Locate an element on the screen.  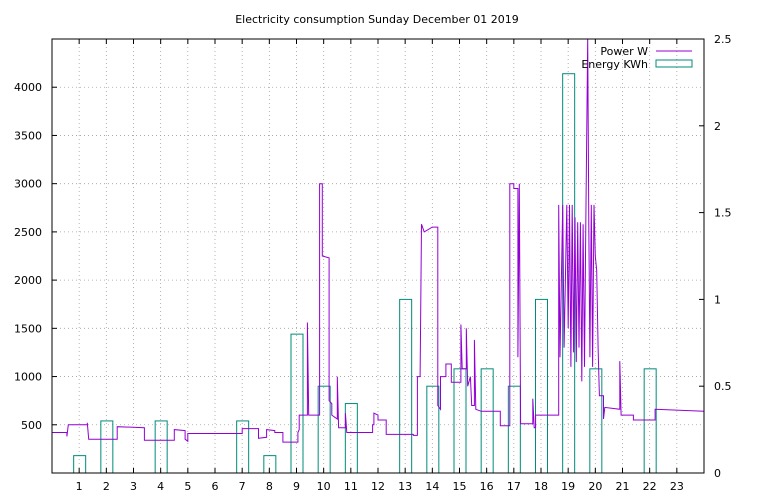
x-tick-label: 13 is located at coordinates (405, 486).